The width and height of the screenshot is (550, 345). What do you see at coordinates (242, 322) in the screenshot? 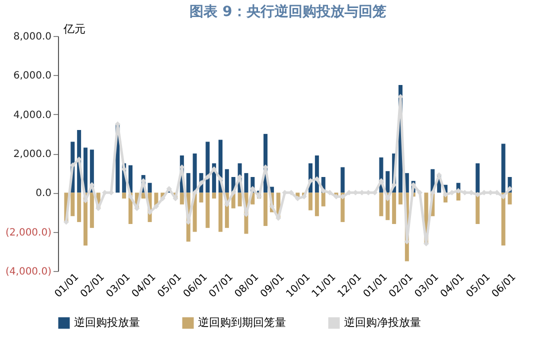
I see `legend-label: 逆回购到期回笼量` at bounding box center [242, 322].